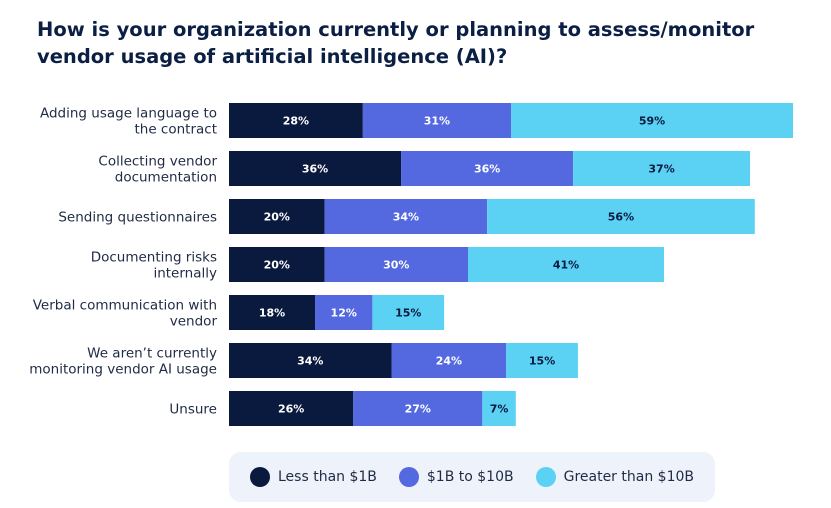  I want to click on data-label-category-3-series-2: 34%, so click(406, 217).